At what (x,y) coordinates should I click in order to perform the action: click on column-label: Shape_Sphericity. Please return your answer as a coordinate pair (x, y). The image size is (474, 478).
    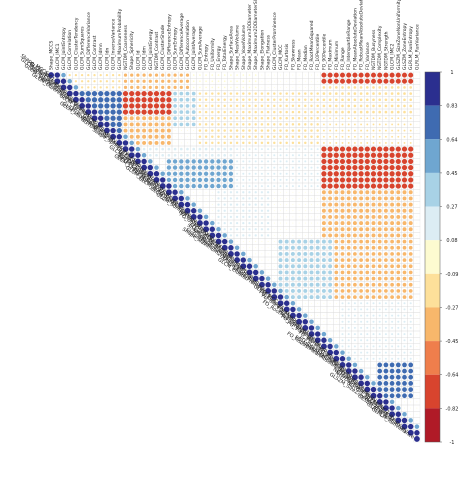
    Looking at the image, I should click on (132, 50).